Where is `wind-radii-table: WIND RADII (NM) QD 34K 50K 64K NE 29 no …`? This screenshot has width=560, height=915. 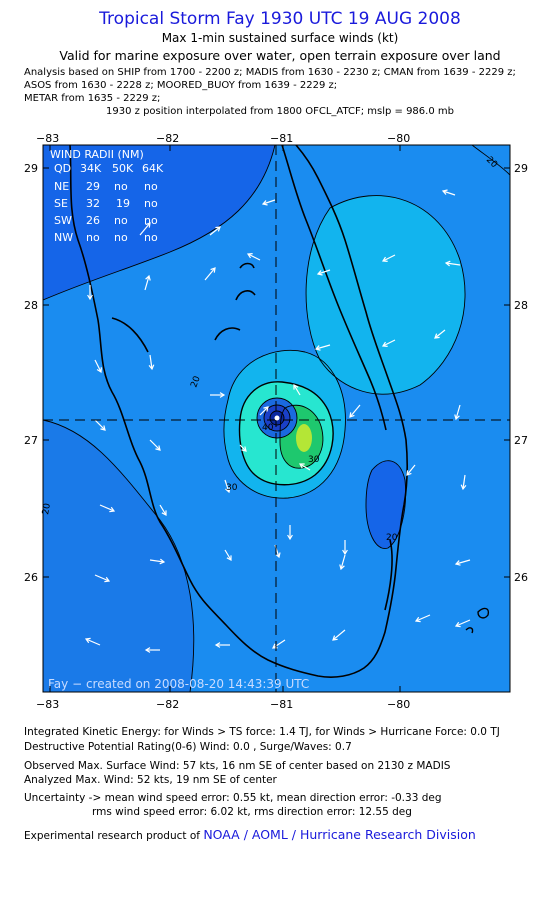
wind-radii-table: WIND RADII (NM) QD 34K 50K 64K NE 29 no … is located at coordinates (107, 196).